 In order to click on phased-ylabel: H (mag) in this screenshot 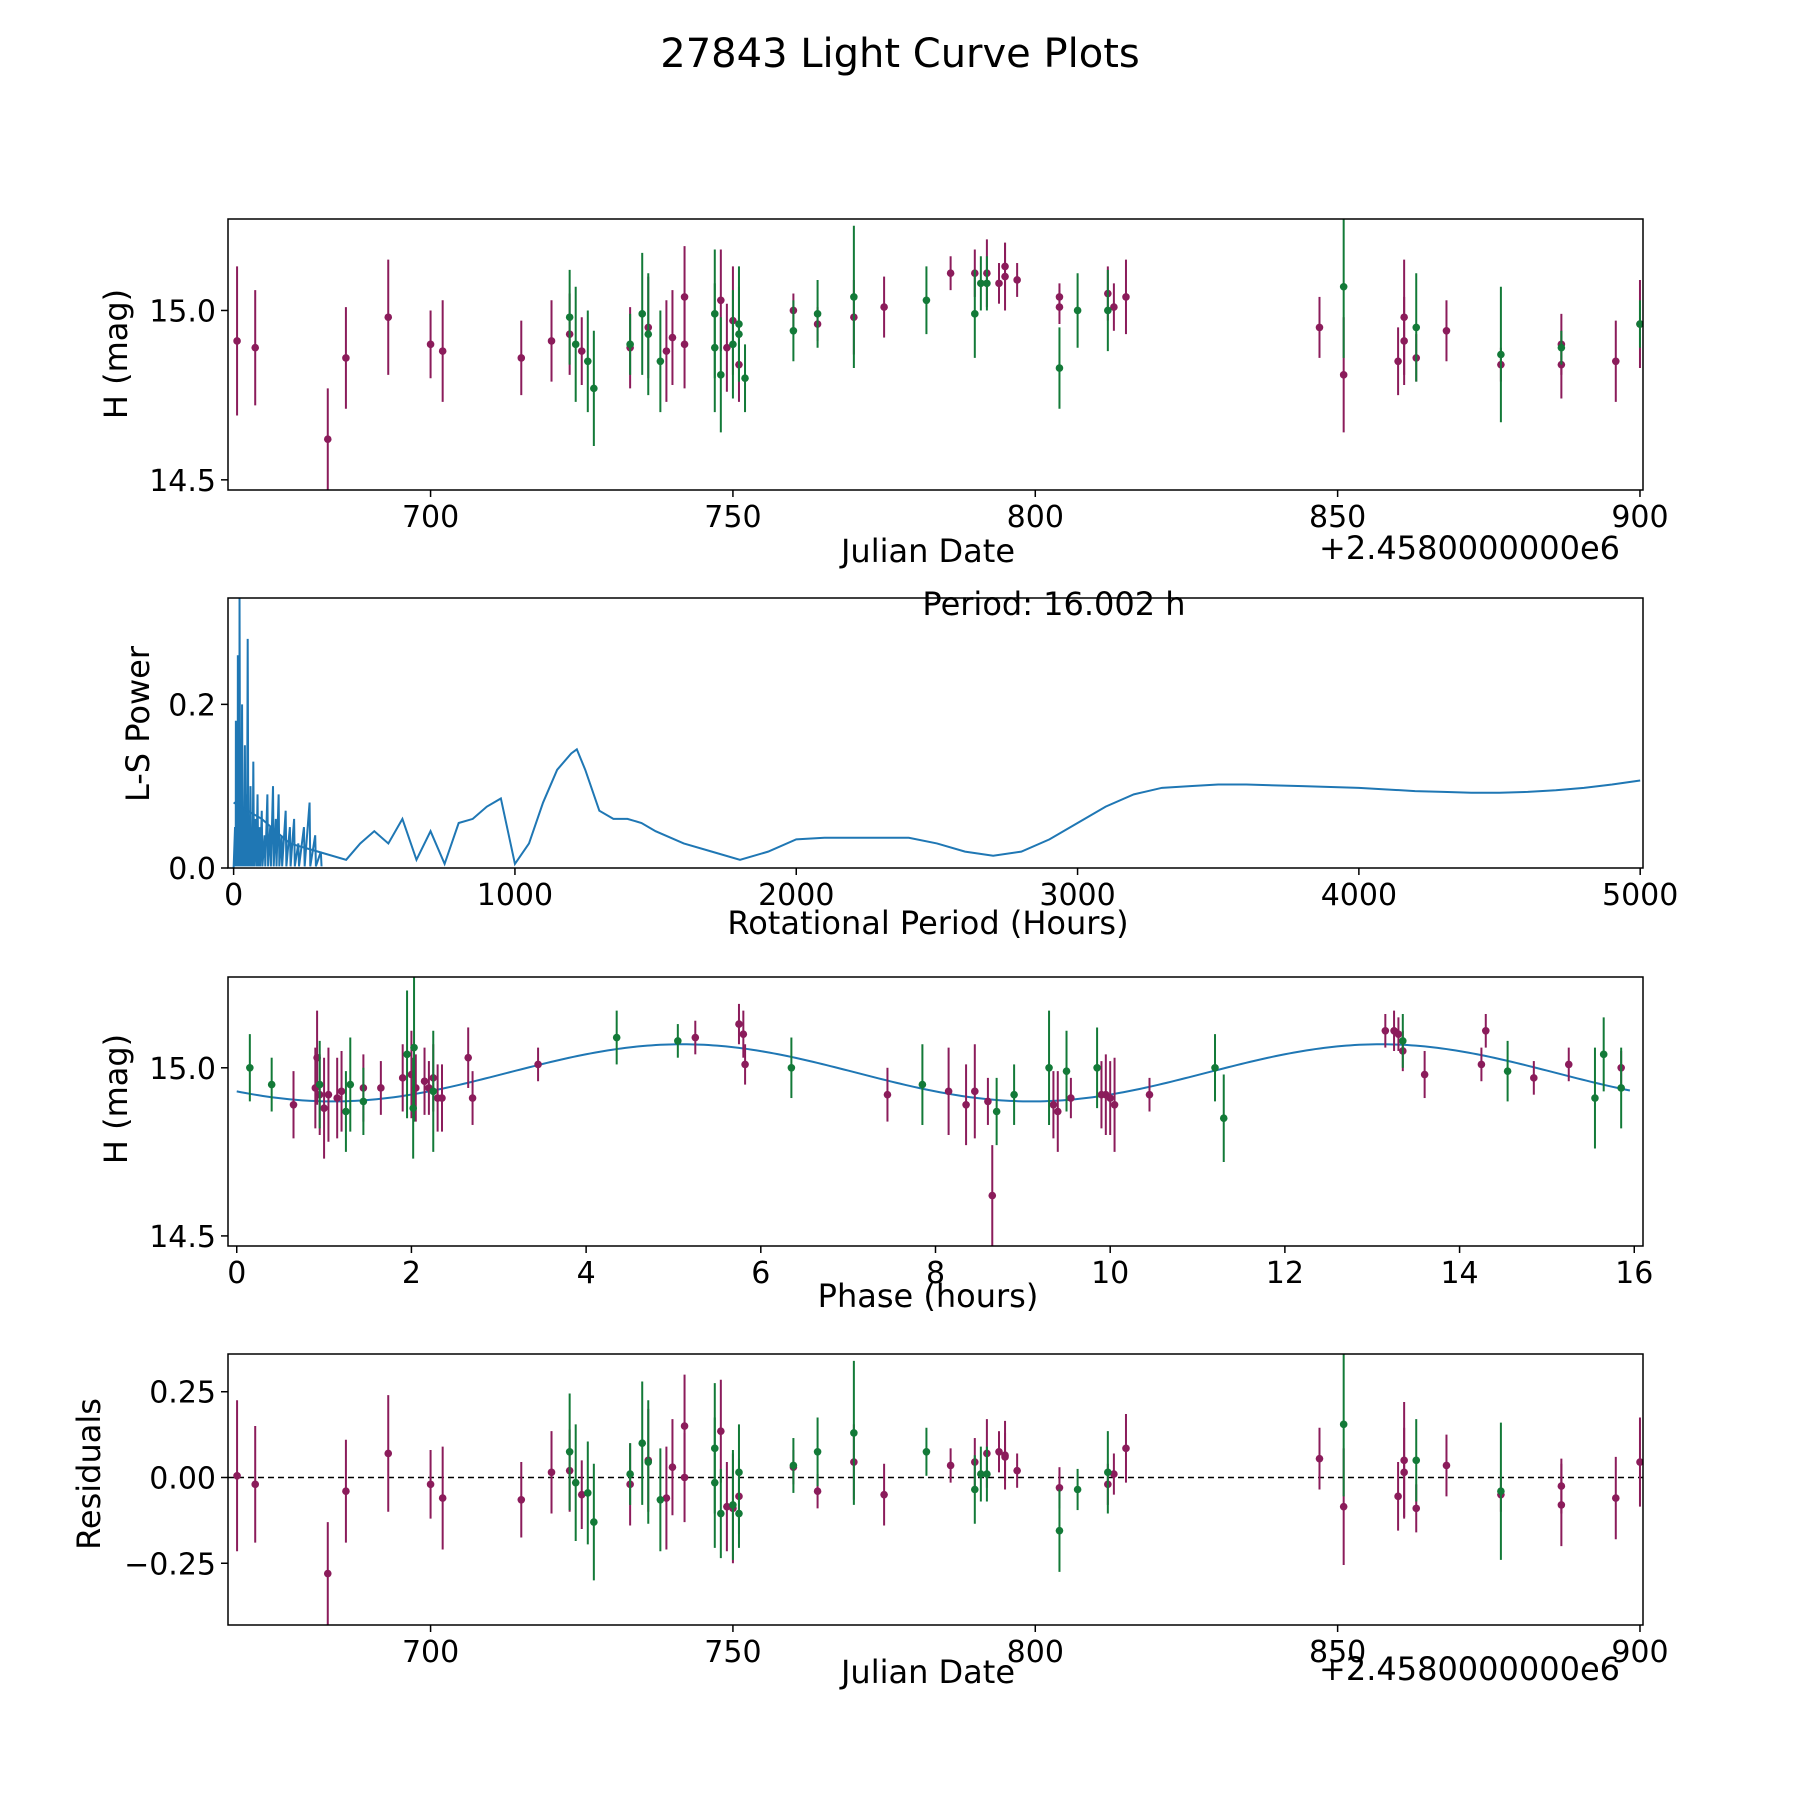, I will do `click(116, 1099)`.